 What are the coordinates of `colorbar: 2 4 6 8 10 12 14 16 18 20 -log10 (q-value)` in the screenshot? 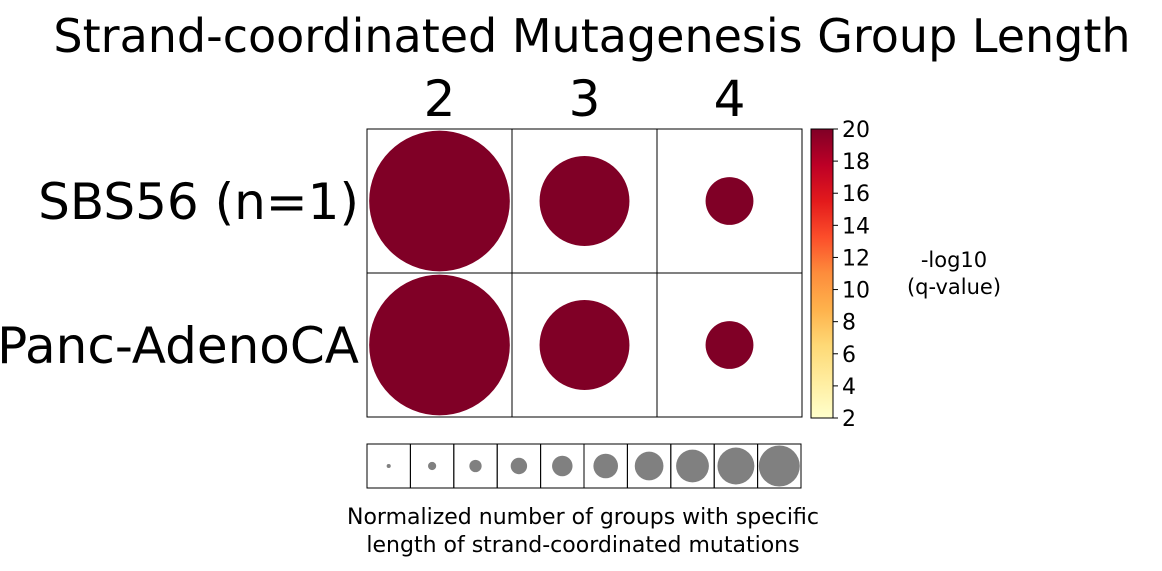 It's located at (905, 275).